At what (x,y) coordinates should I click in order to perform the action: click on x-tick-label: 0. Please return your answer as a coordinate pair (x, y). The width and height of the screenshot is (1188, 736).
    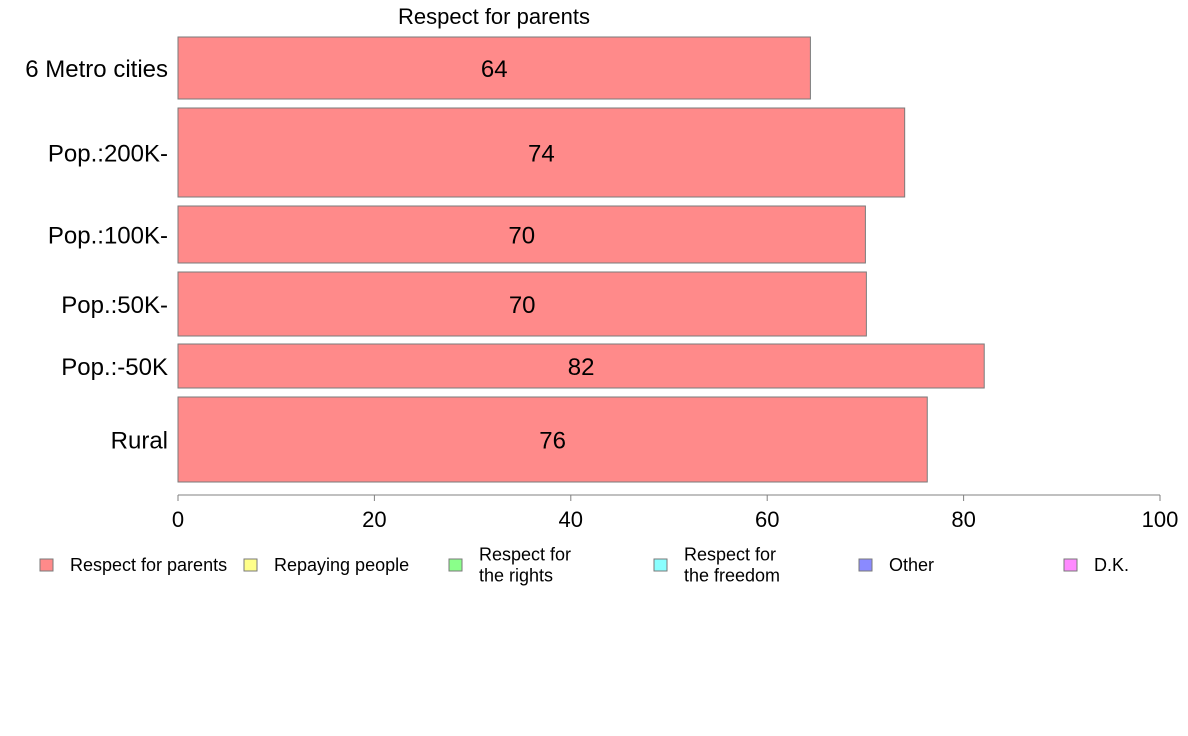
    Looking at the image, I should click on (178, 519).